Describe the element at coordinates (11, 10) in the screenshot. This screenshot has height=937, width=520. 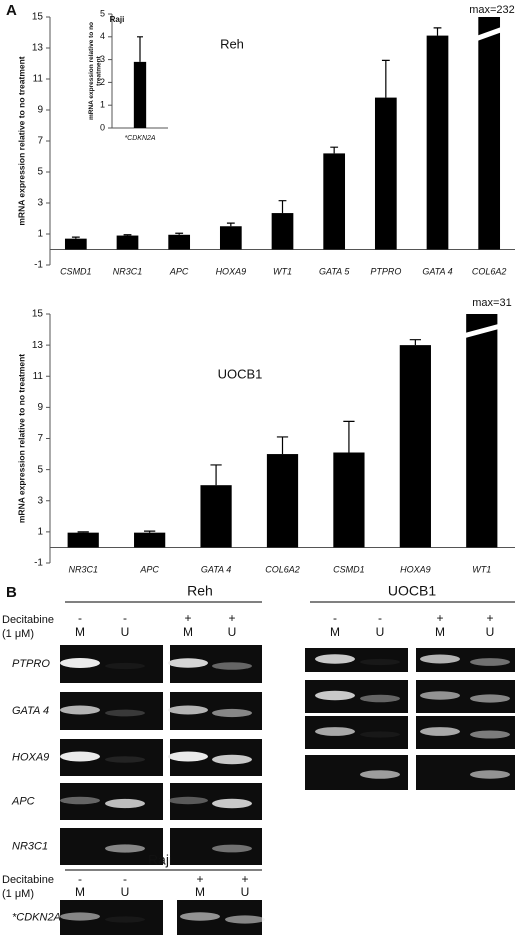
I see `panel-label: A` at that location.